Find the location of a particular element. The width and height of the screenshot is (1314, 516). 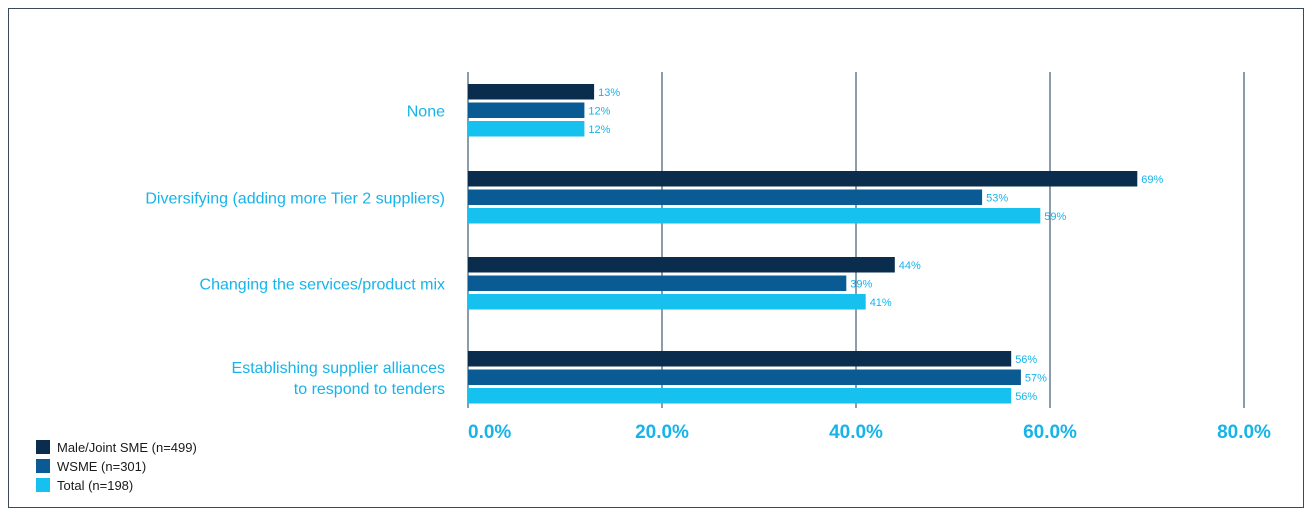

x-tick-label: 60.0% is located at coordinates (1050, 432).